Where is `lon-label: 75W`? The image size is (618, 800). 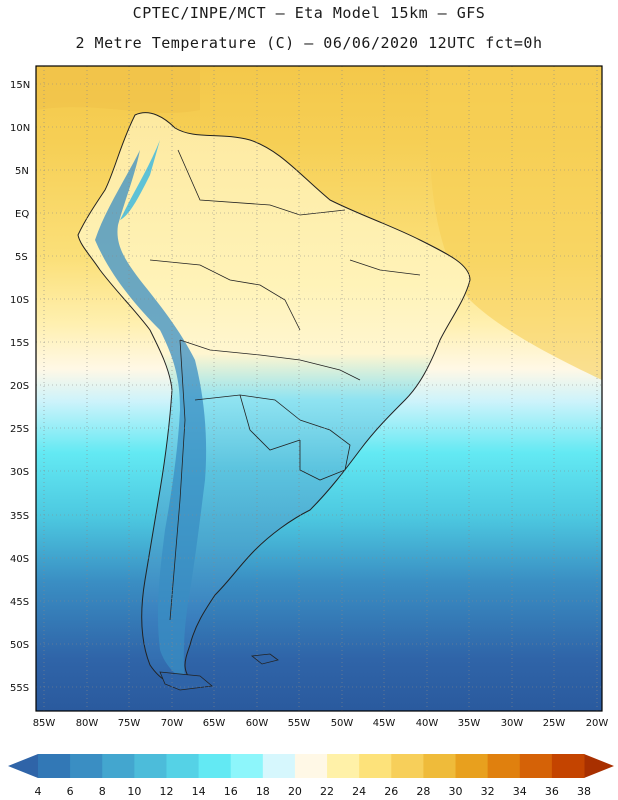 lon-label: 75W is located at coordinates (129, 723).